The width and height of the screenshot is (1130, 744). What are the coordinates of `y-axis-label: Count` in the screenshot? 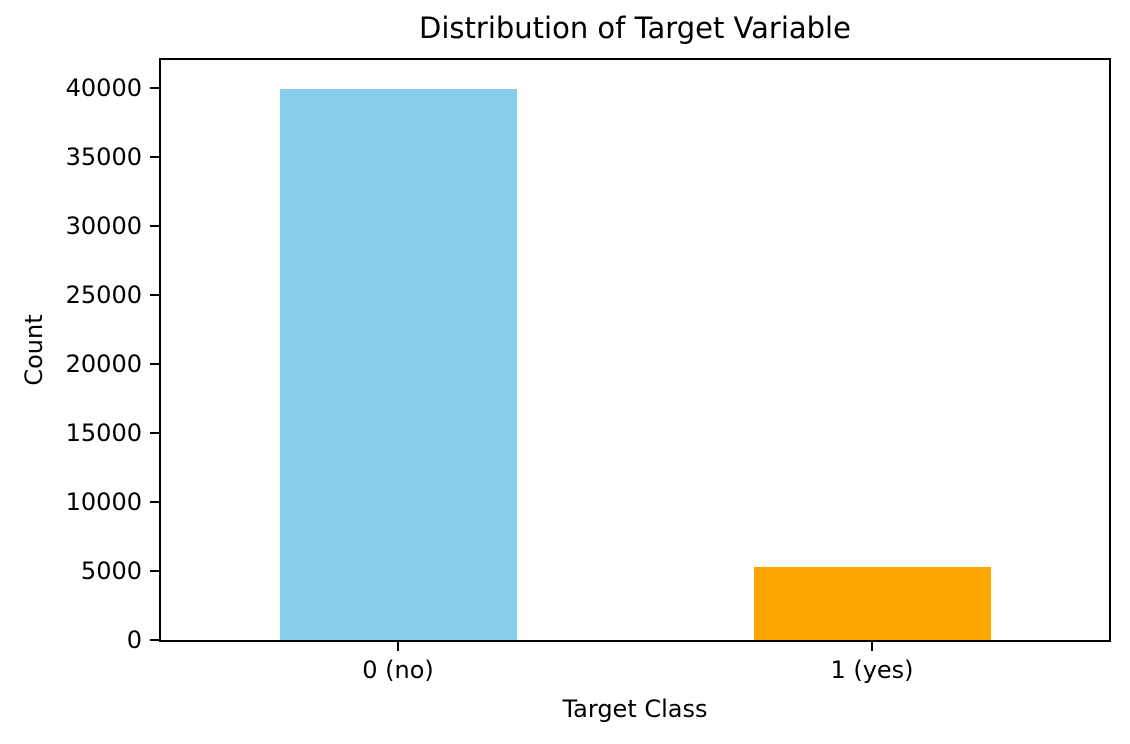 It's located at (34, 350).